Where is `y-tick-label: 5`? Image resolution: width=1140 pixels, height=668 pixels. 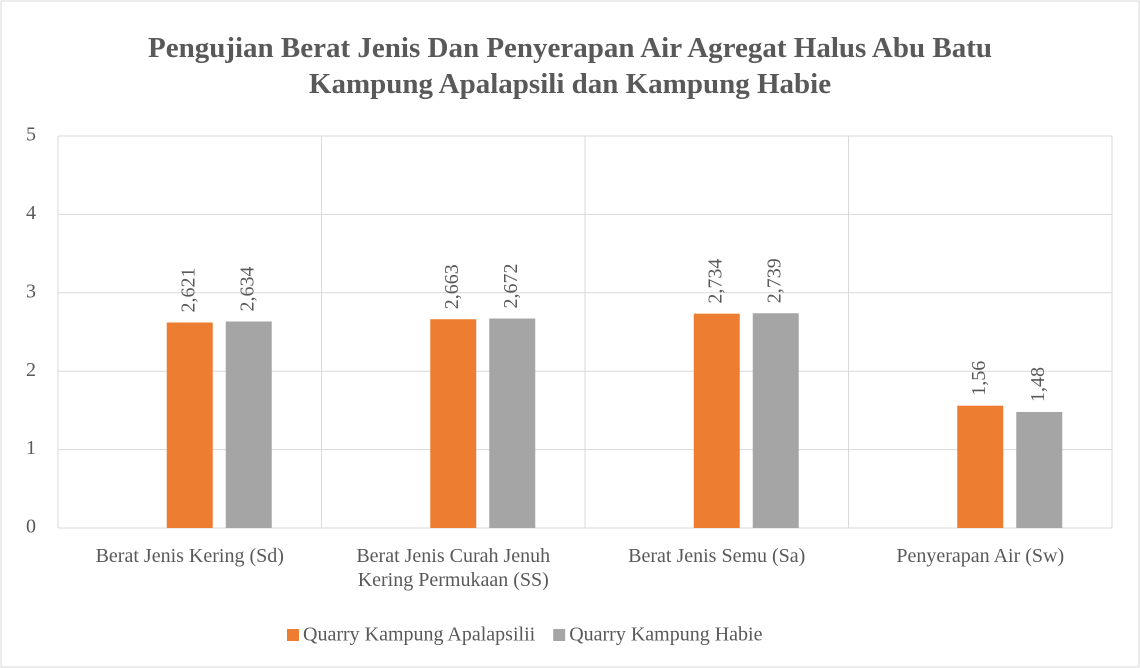 y-tick-label: 5 is located at coordinates (31, 135).